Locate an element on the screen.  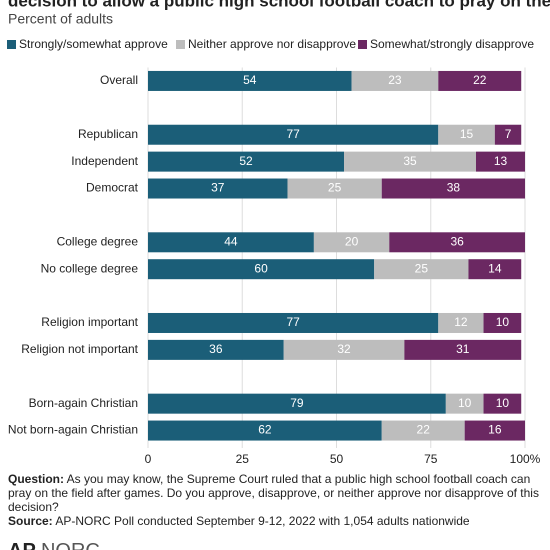
data-label: 13 is located at coordinates (501, 161).